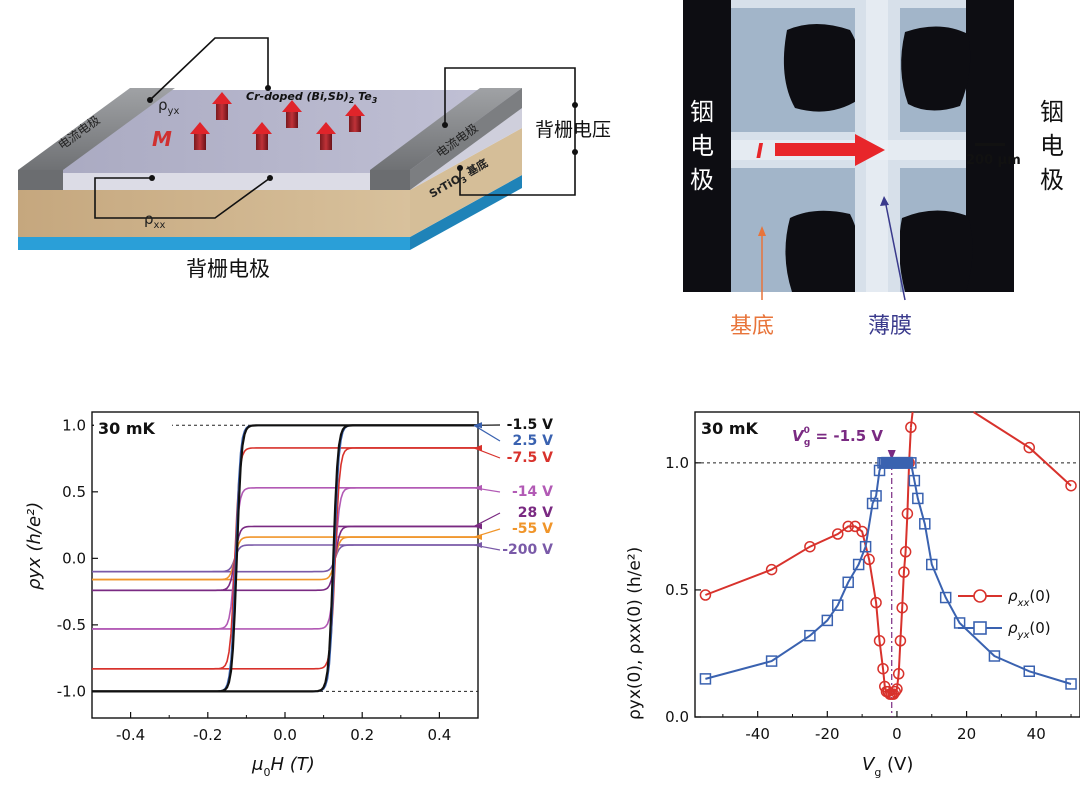 The image size is (1080, 785). I want to click on chart1-legend-label-1: 2.5 V, so click(532, 441).